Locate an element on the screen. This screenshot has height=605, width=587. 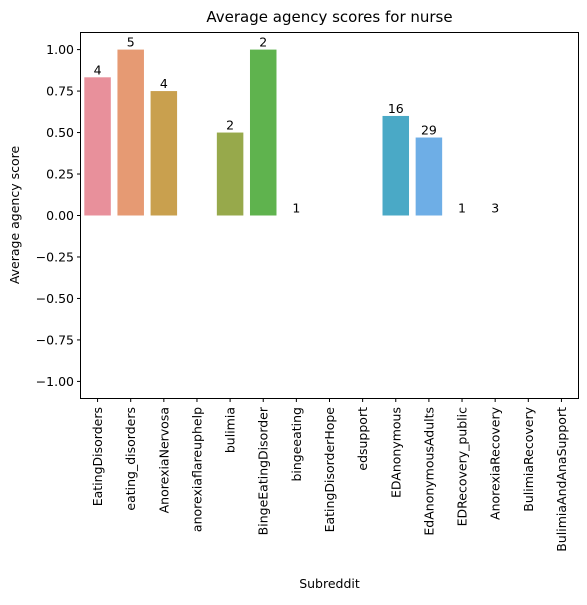
x-tick-label: EatingDisorders is located at coordinates (97, 456).